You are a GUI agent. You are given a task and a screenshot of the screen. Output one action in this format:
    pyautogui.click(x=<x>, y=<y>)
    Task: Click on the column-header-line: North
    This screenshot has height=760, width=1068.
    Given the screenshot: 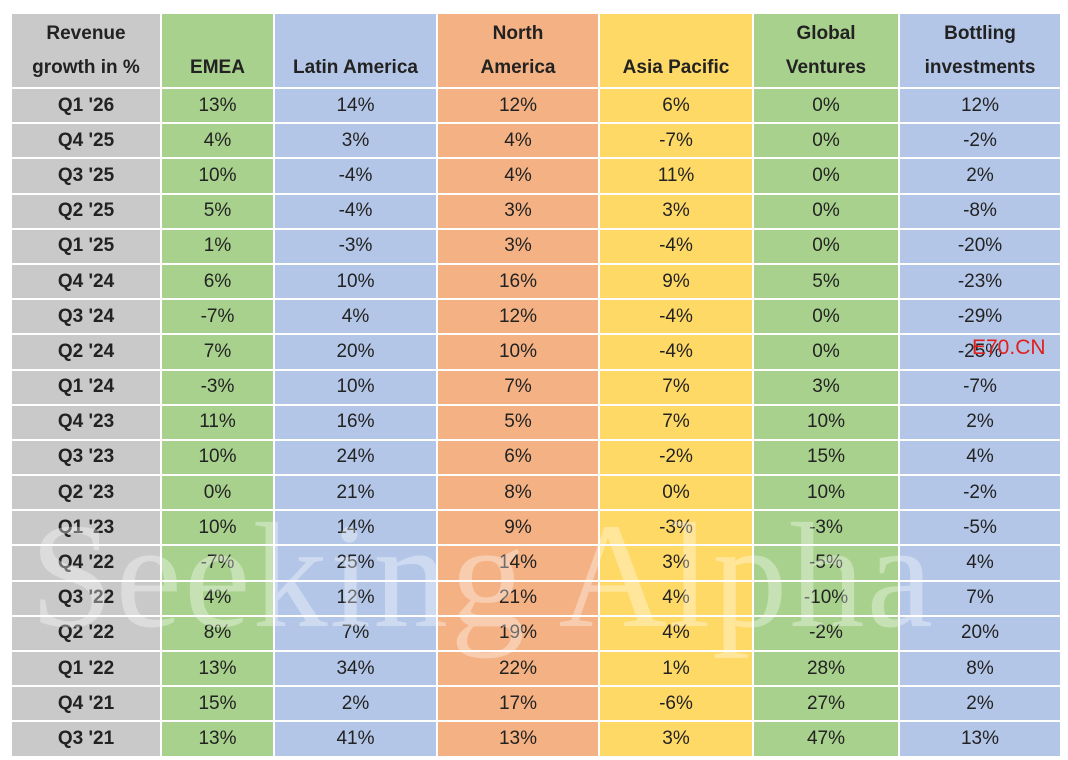 What is the action you would take?
    pyautogui.click(x=518, y=33)
    